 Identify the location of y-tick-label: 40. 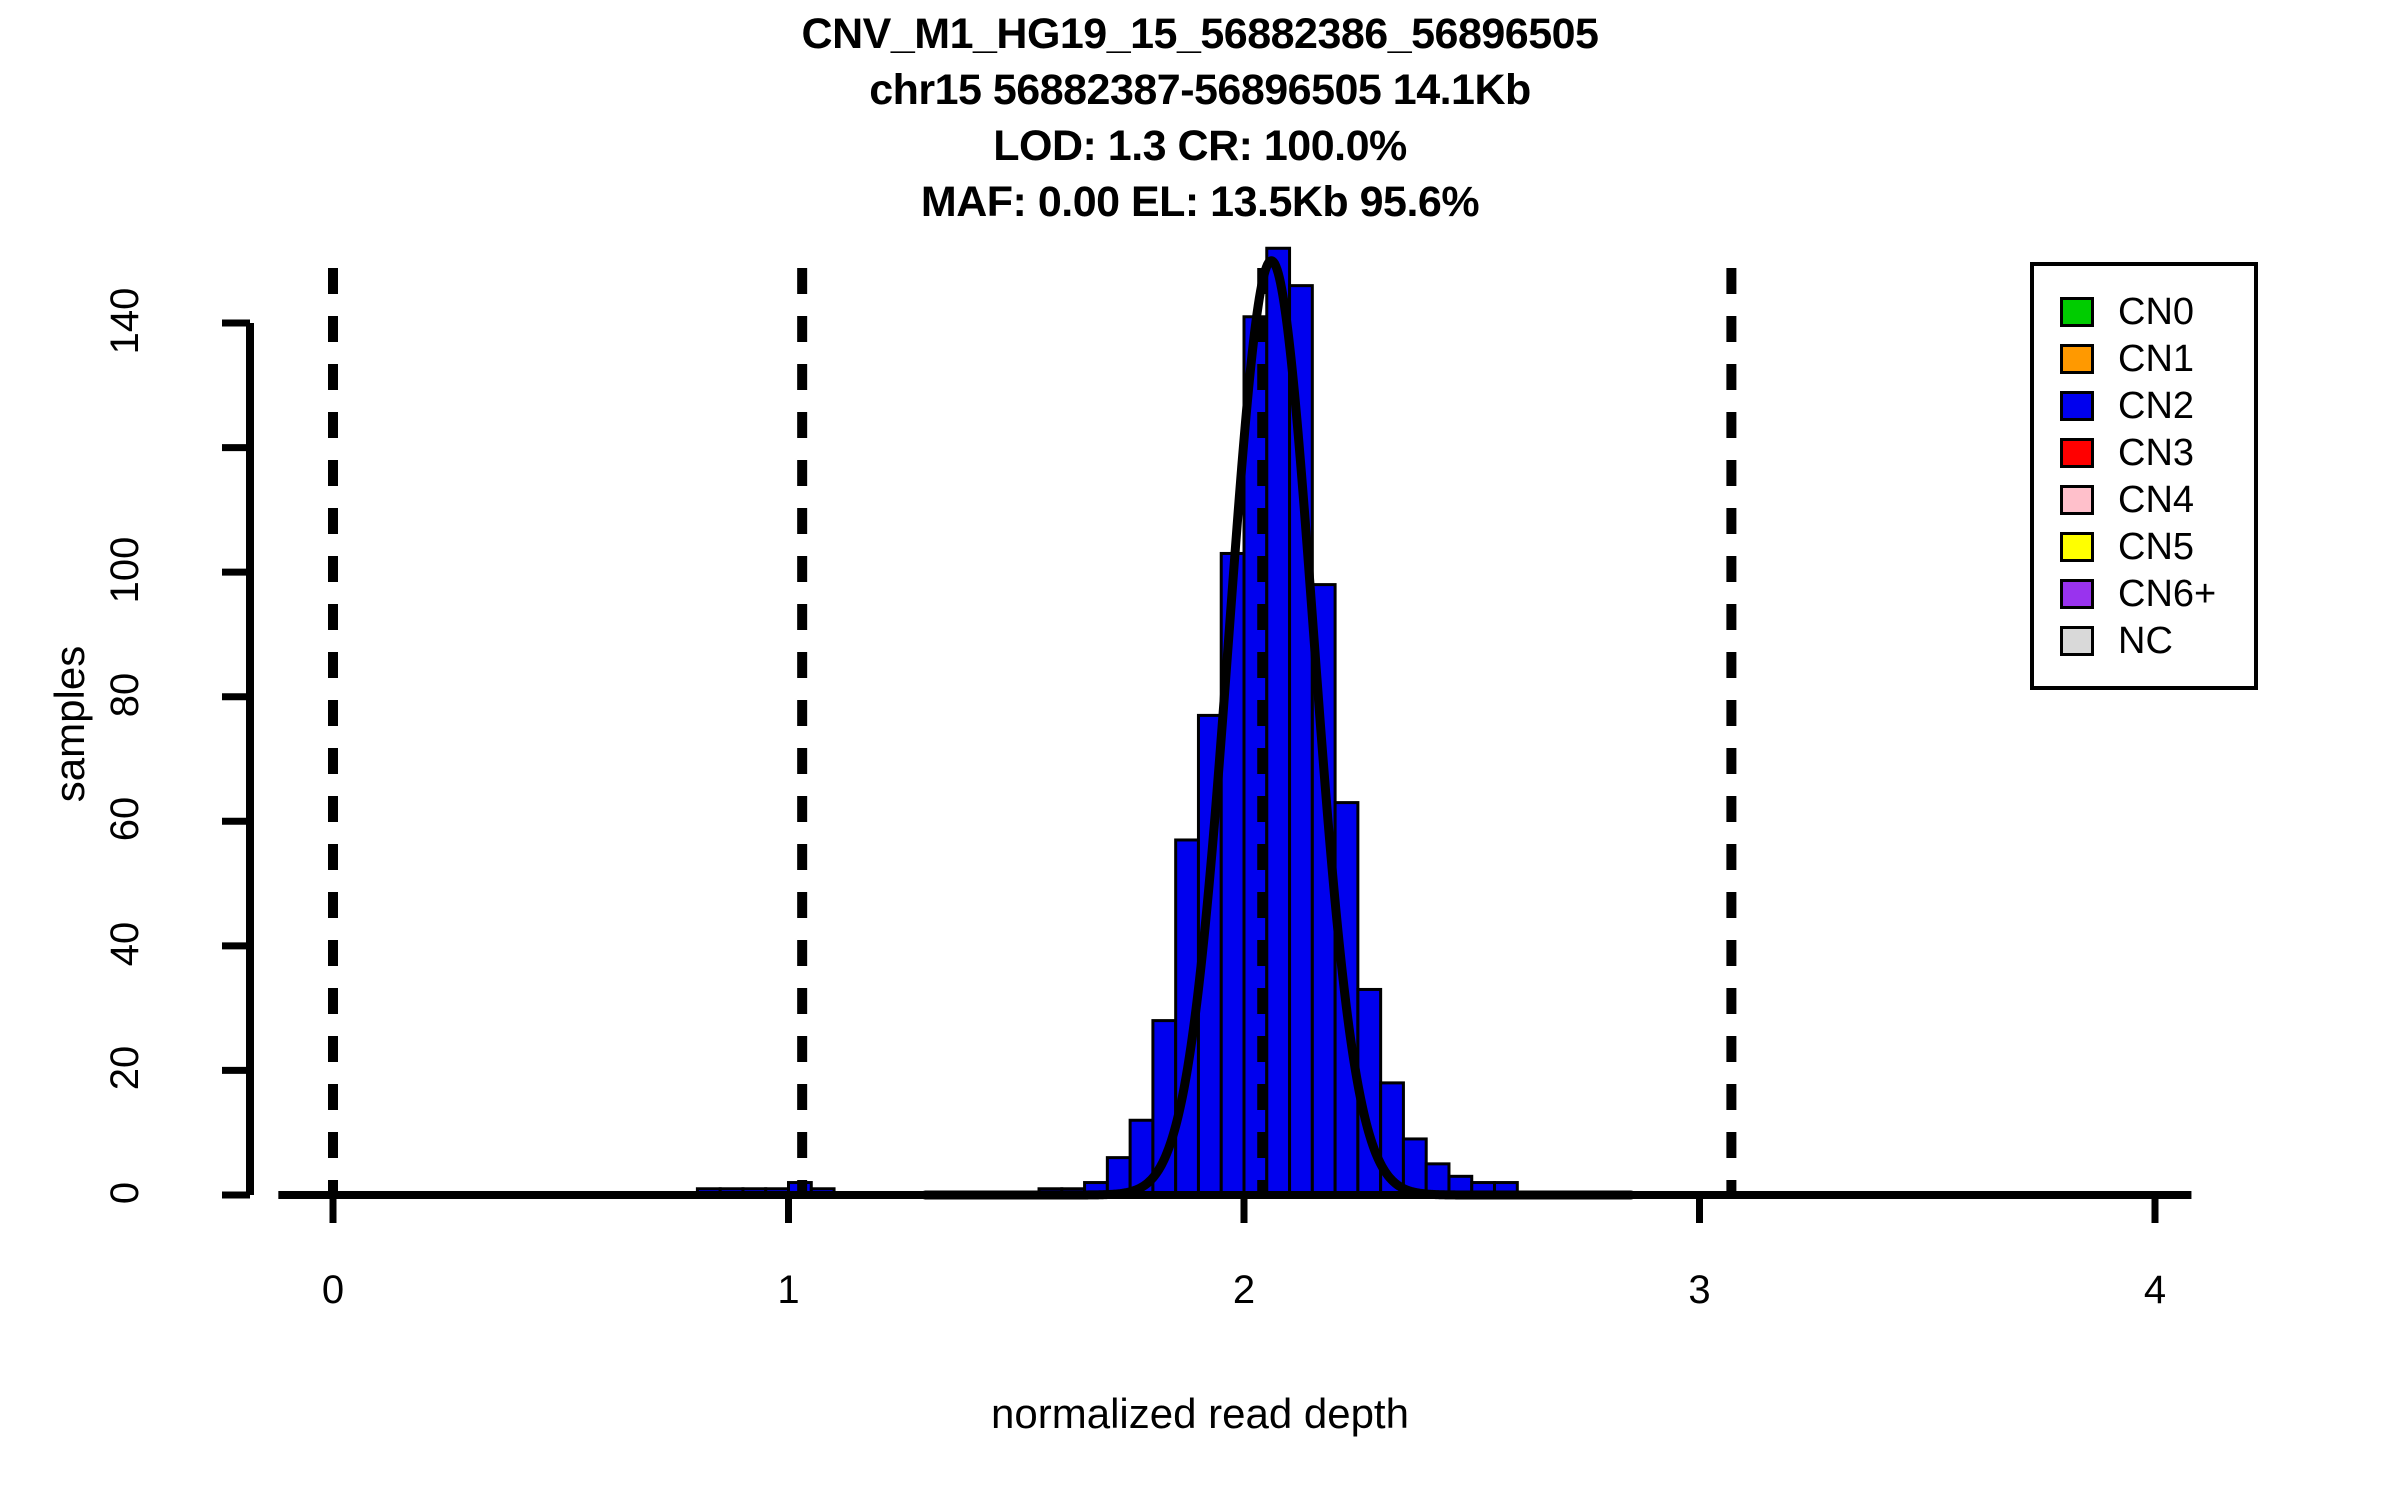
(125, 944).